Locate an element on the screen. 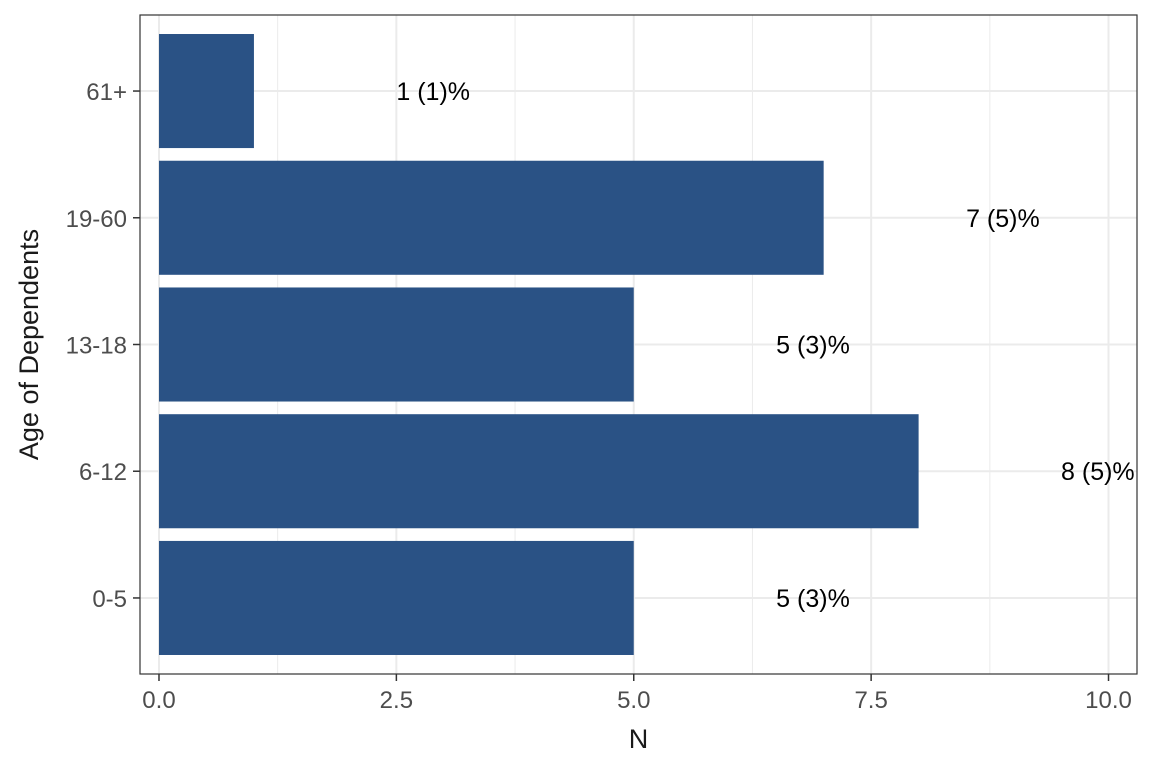 The image size is (1152, 768). x-tick-label: 2.5 is located at coordinates (396, 700).